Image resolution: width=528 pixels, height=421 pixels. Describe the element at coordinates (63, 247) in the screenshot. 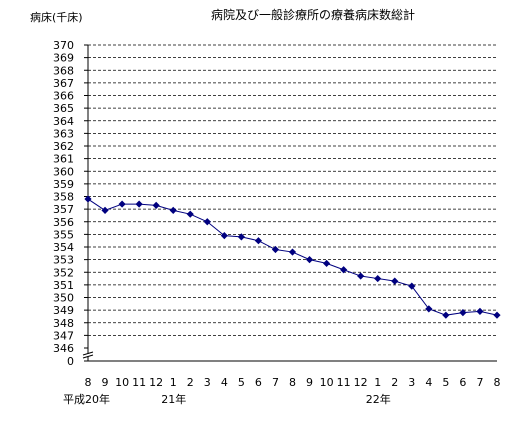

I see `y-tick-label: 354` at that location.